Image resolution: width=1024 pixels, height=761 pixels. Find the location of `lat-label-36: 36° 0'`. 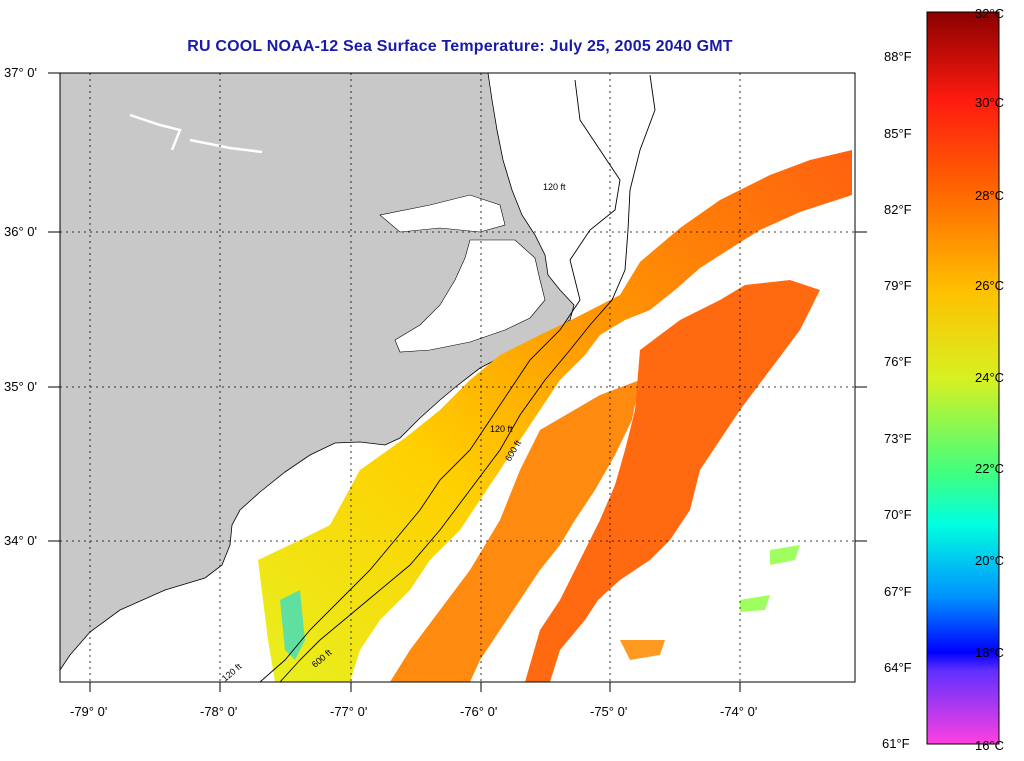

lat-label-36: 36° 0' is located at coordinates (20, 231).